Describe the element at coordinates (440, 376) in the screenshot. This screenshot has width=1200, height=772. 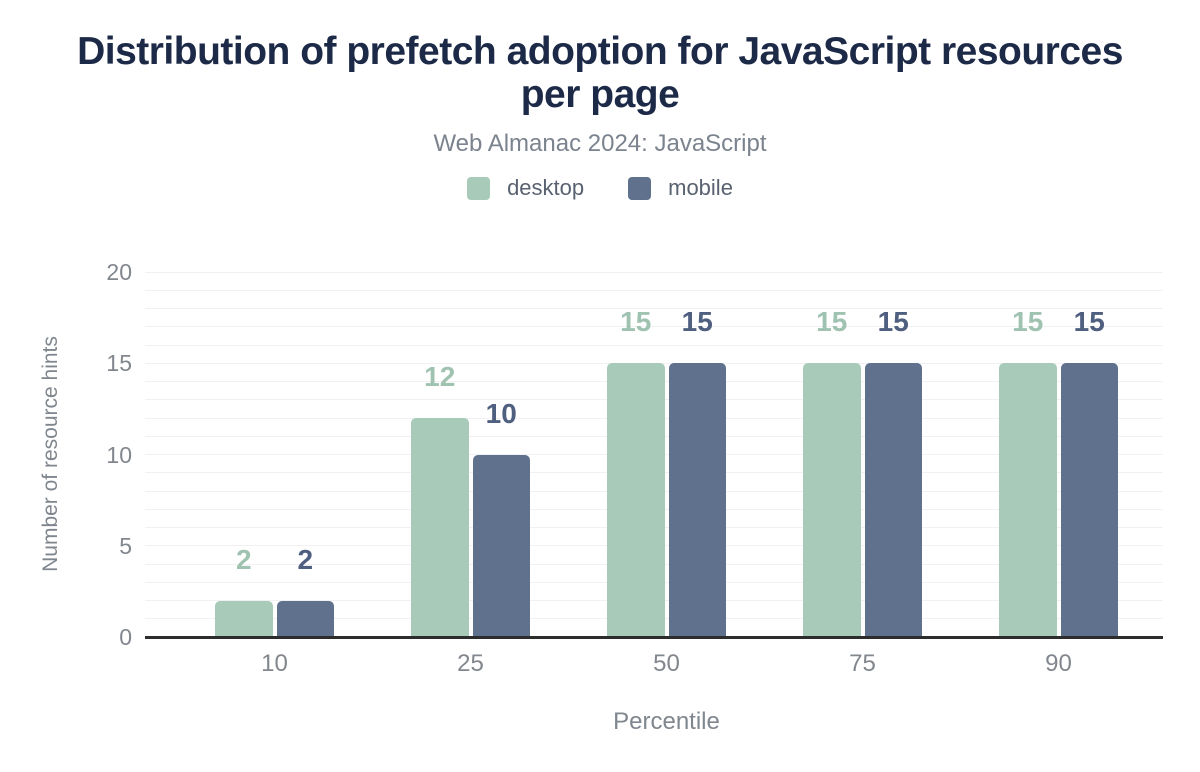
I see `bar-value-label: 12` at that location.